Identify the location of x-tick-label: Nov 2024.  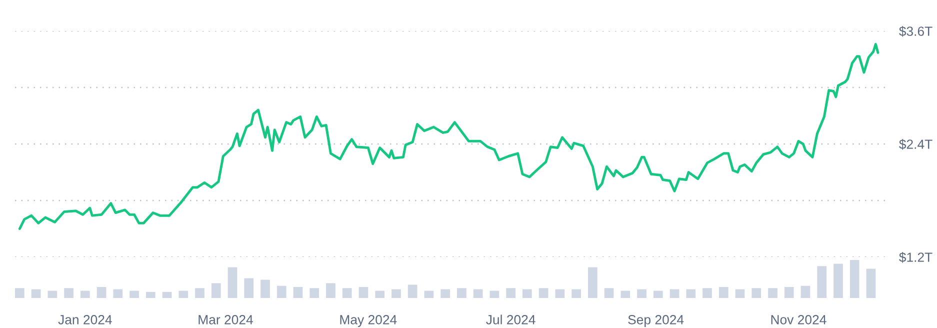
(798, 319).